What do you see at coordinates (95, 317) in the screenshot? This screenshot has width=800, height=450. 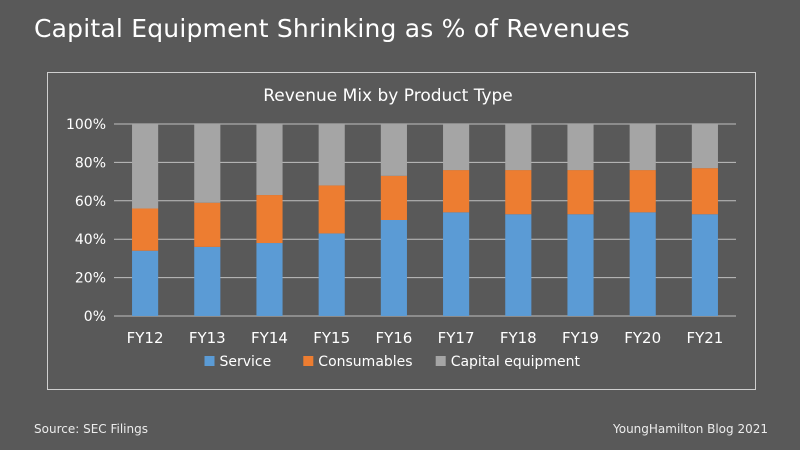 I see `y-tick-label: 0%` at bounding box center [95, 317].